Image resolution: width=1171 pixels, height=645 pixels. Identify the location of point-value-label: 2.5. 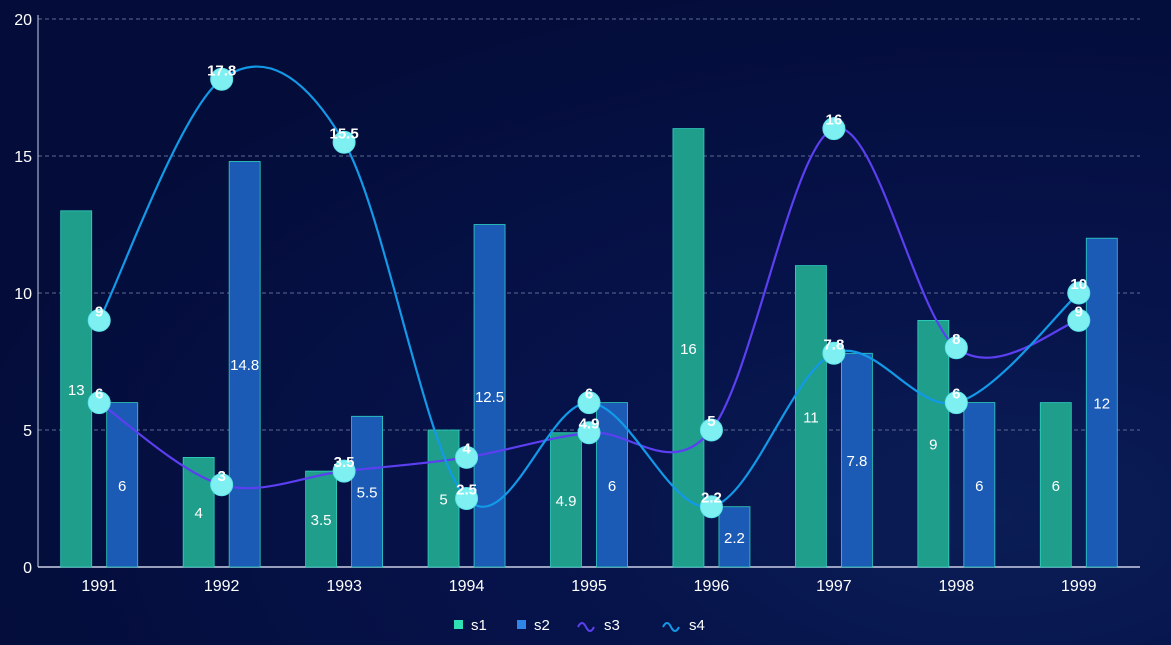
(466, 490).